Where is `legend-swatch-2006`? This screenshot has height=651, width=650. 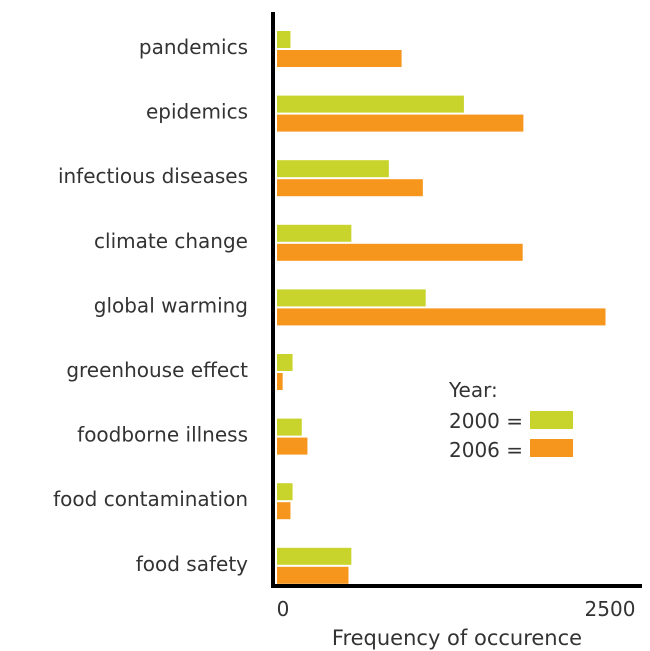 legend-swatch-2006 is located at coordinates (551, 448).